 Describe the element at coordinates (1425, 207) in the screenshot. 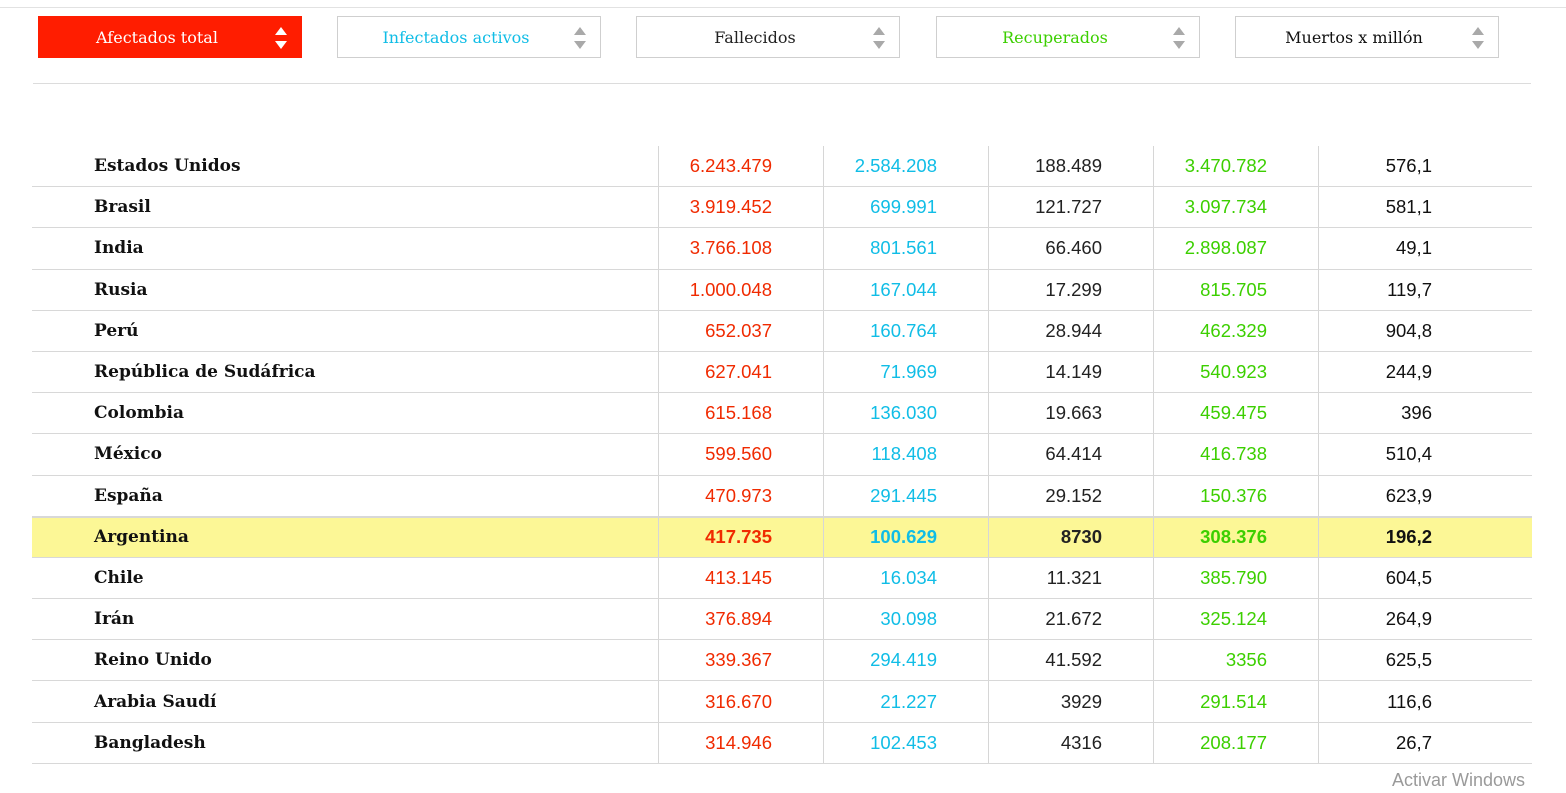

I see `muertos-cell: 581,1` at that location.